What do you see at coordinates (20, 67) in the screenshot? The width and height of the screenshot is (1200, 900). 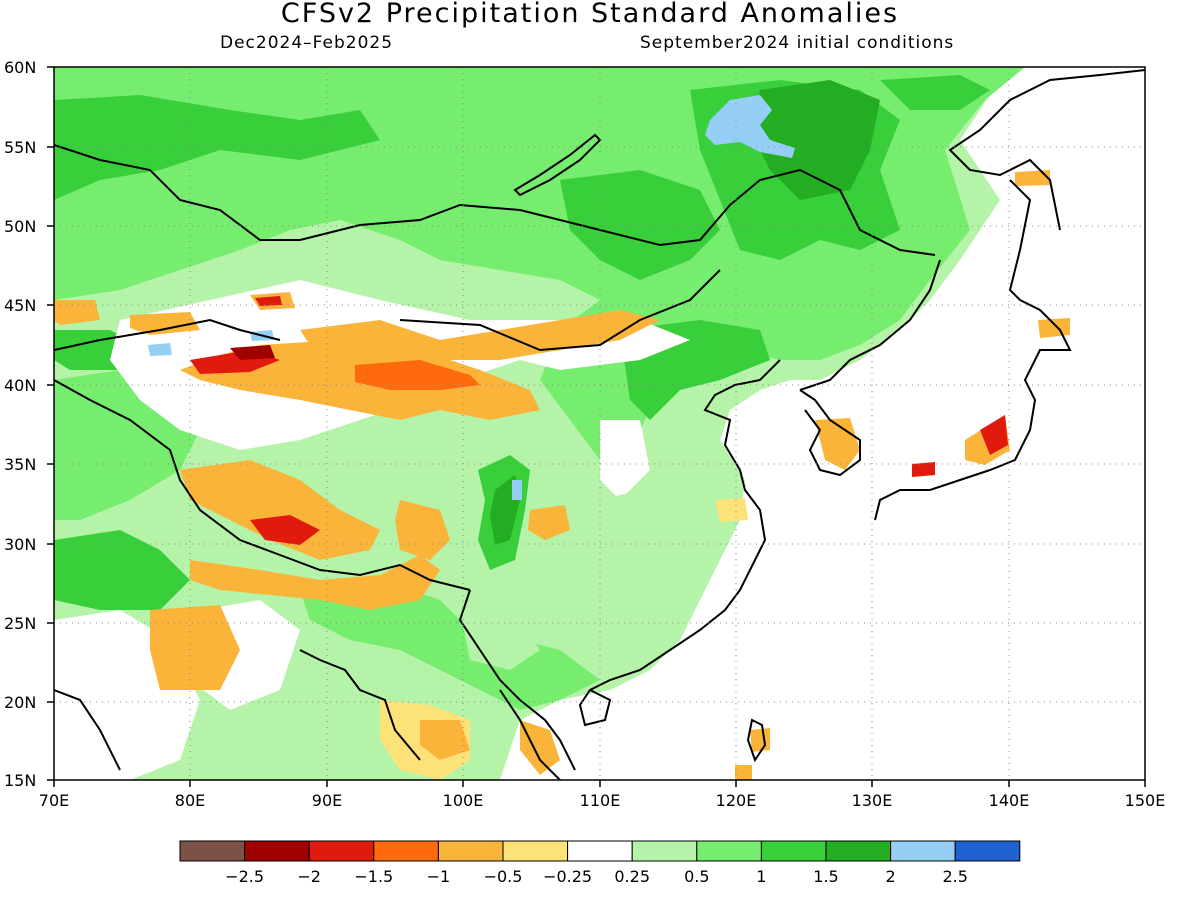 I see `lat-label: 60N` at bounding box center [20, 67].